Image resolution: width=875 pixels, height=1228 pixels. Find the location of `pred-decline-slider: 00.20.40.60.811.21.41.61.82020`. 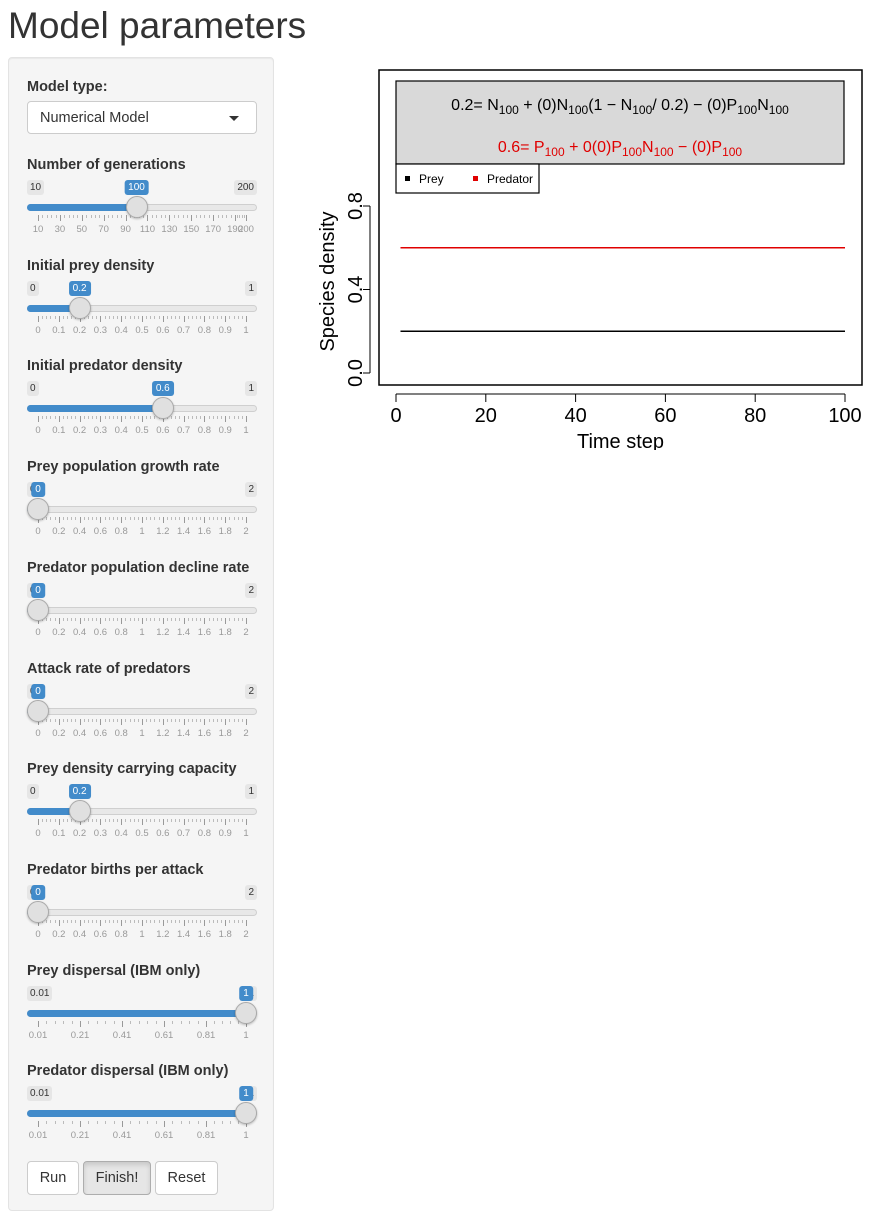

pred-decline-slider: 00.20.40.60.811.21.41.61.82020 is located at coordinates (142, 614).